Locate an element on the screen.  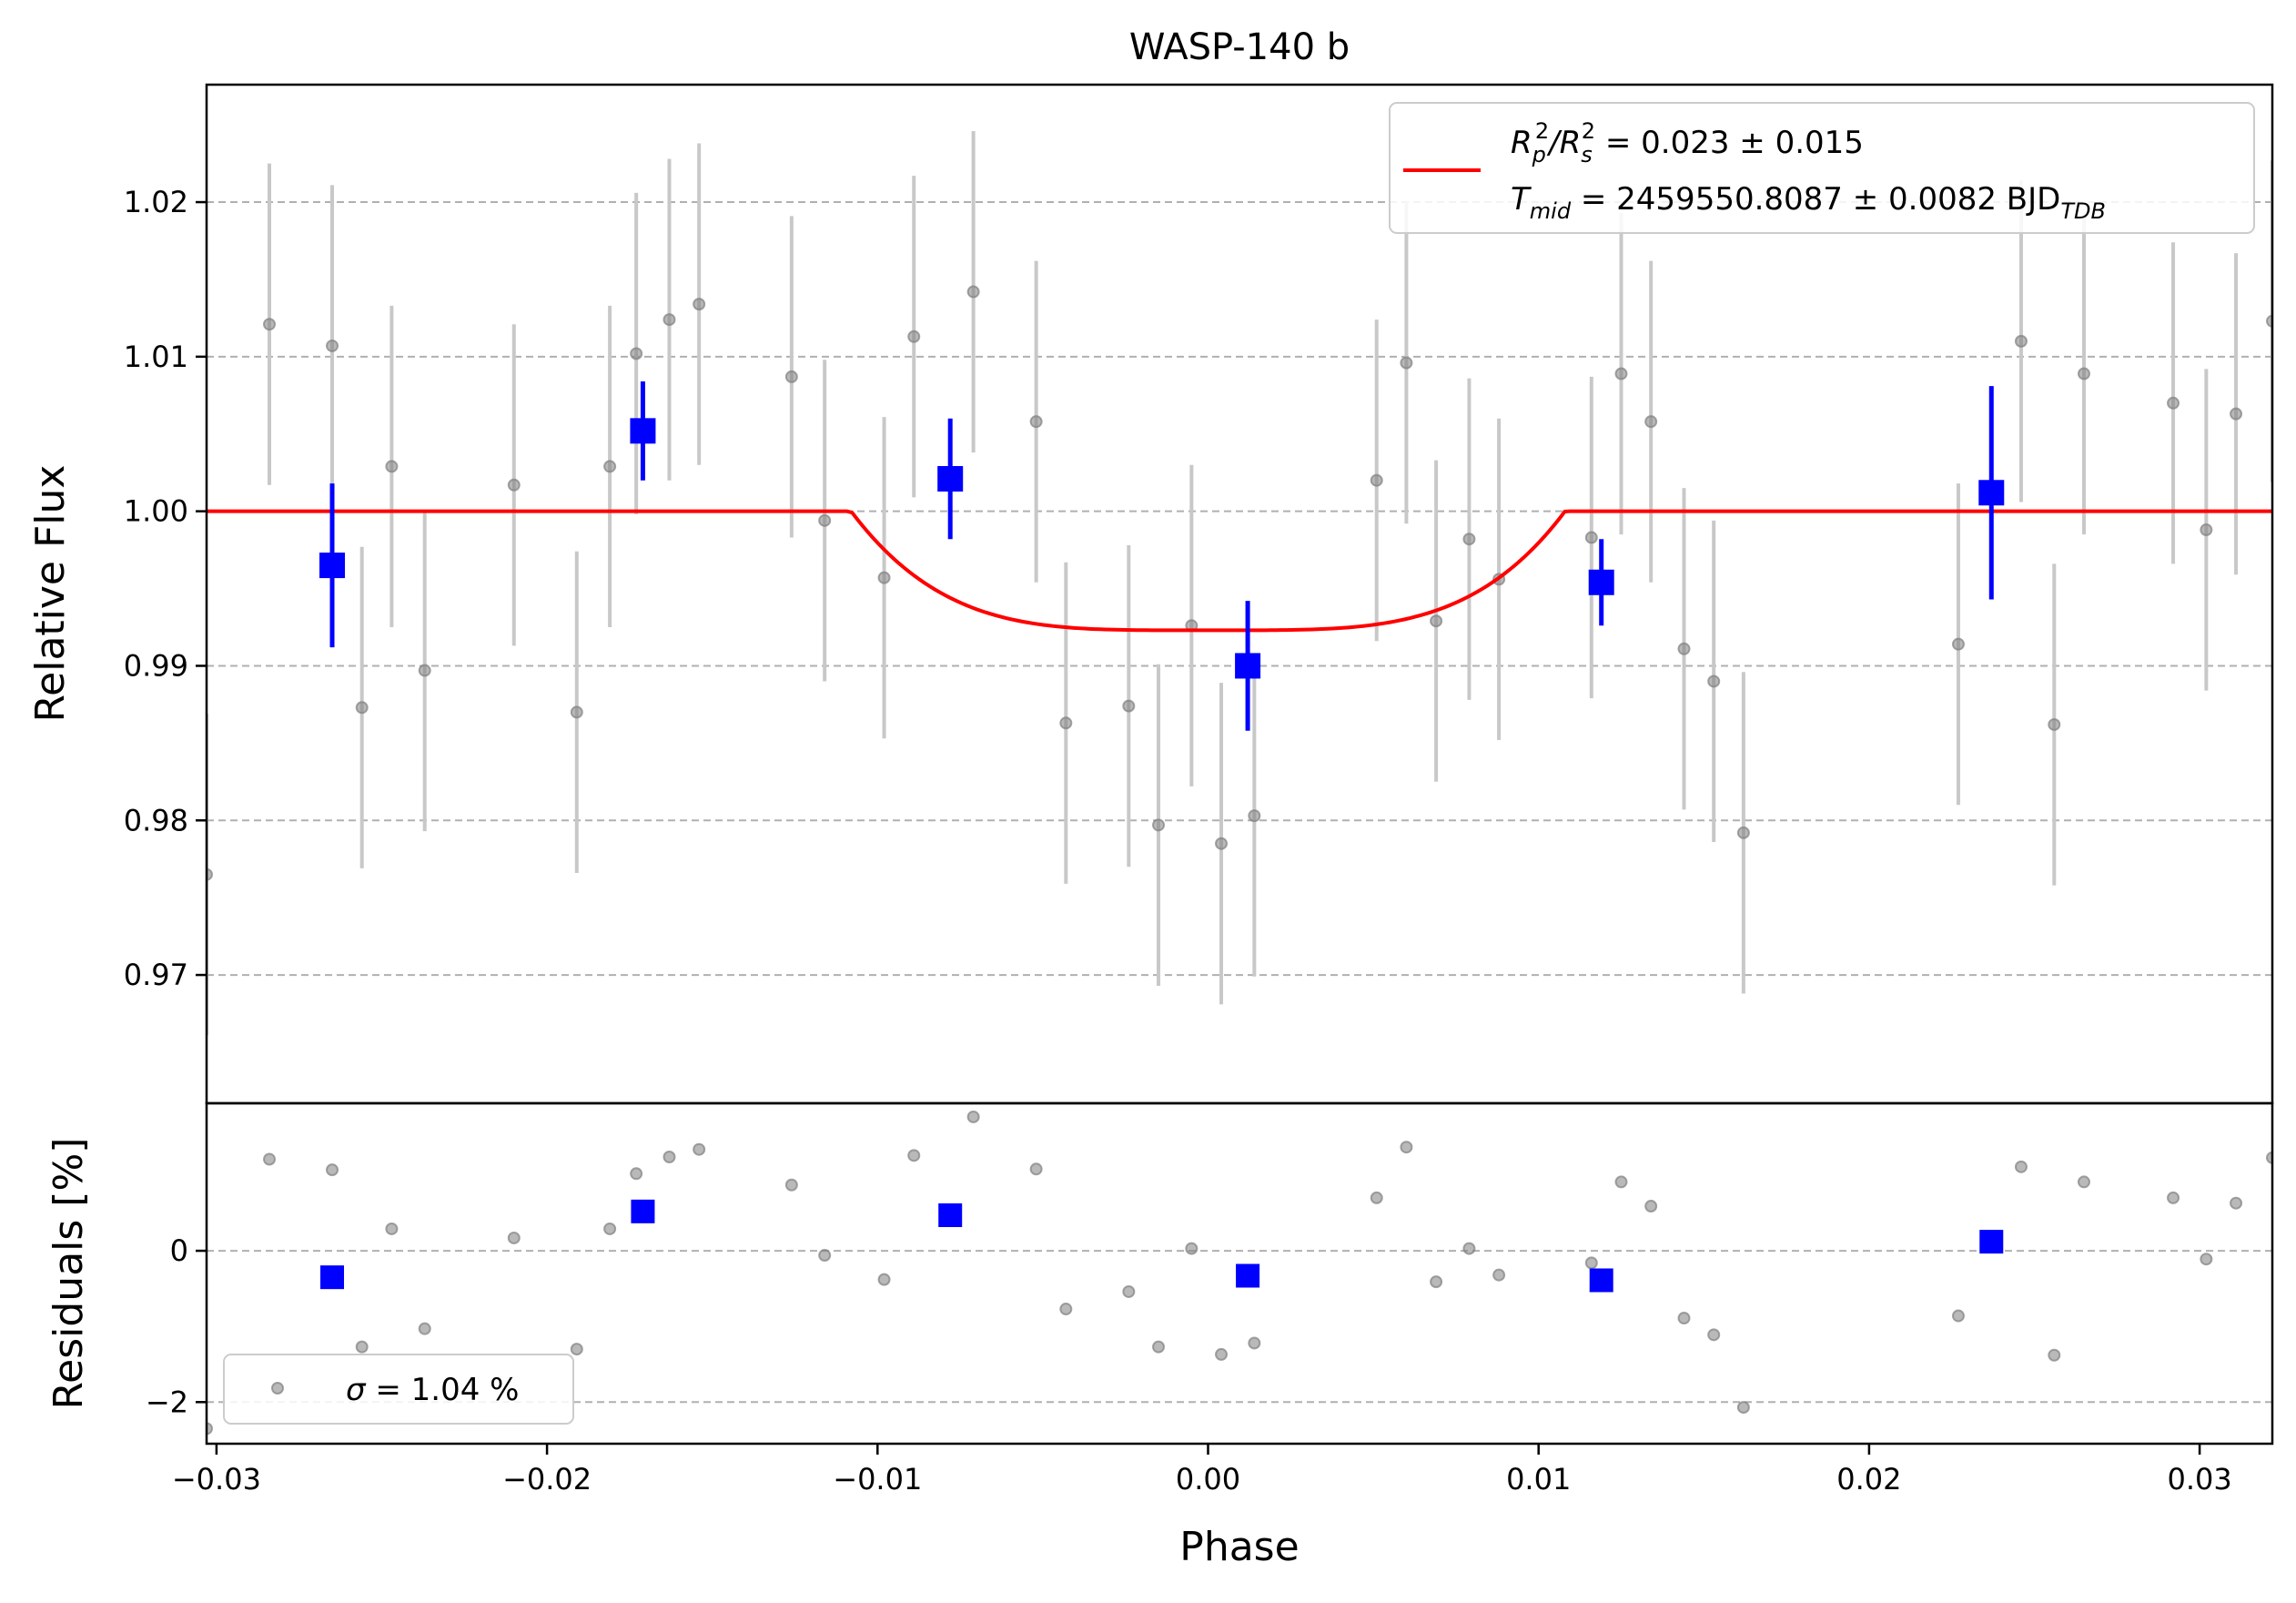
legend-sigma-value: = 1.04 % is located at coordinates (443, 1390).